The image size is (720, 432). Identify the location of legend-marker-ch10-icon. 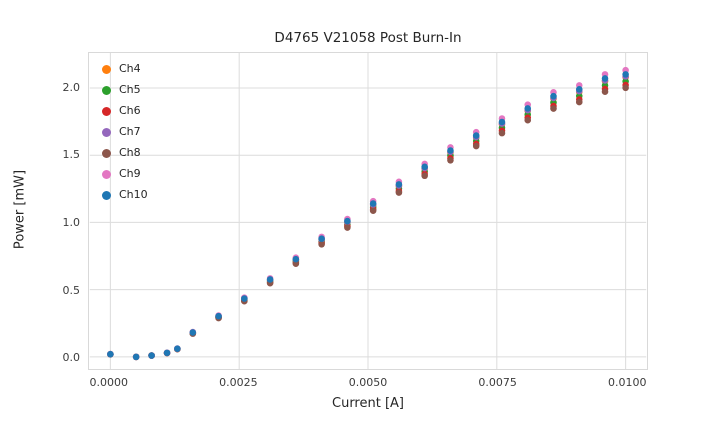
(106, 195).